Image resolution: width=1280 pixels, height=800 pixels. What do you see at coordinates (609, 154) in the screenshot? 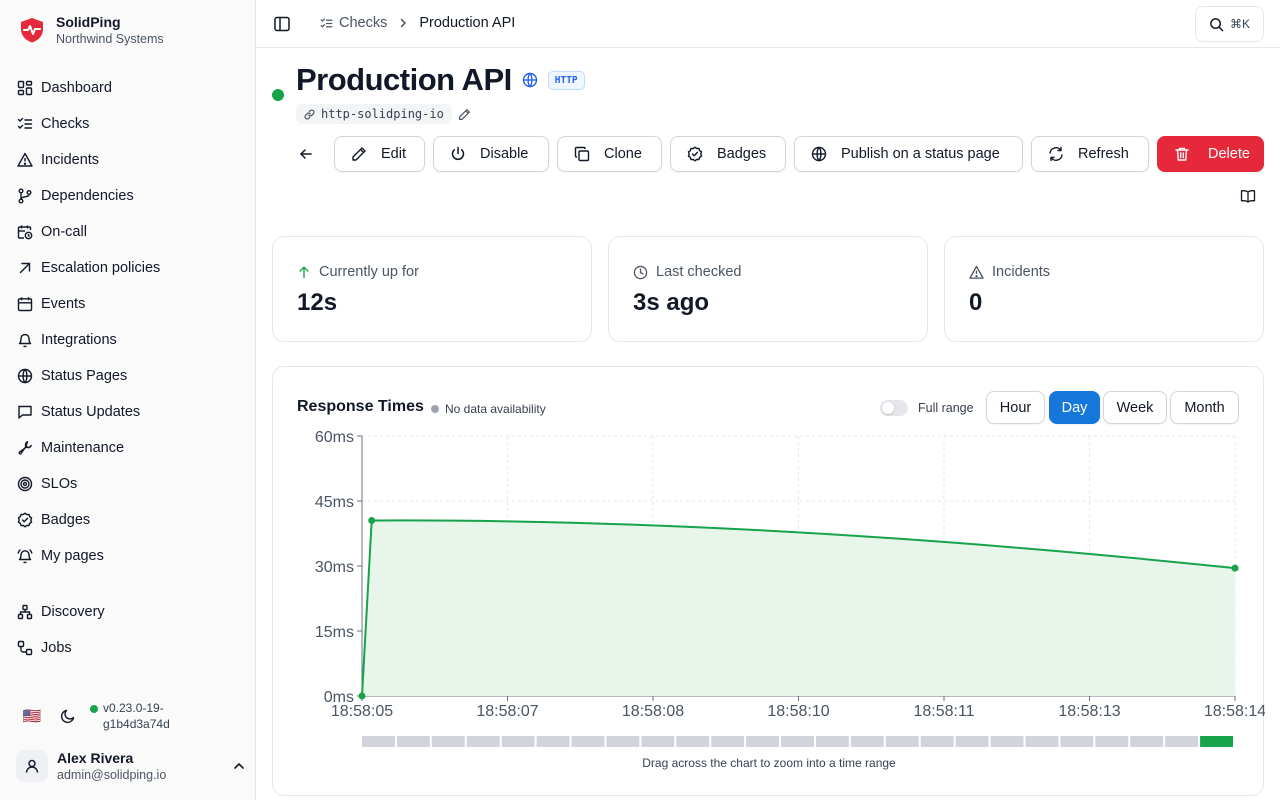
I see `clone-button: Clone` at bounding box center [609, 154].